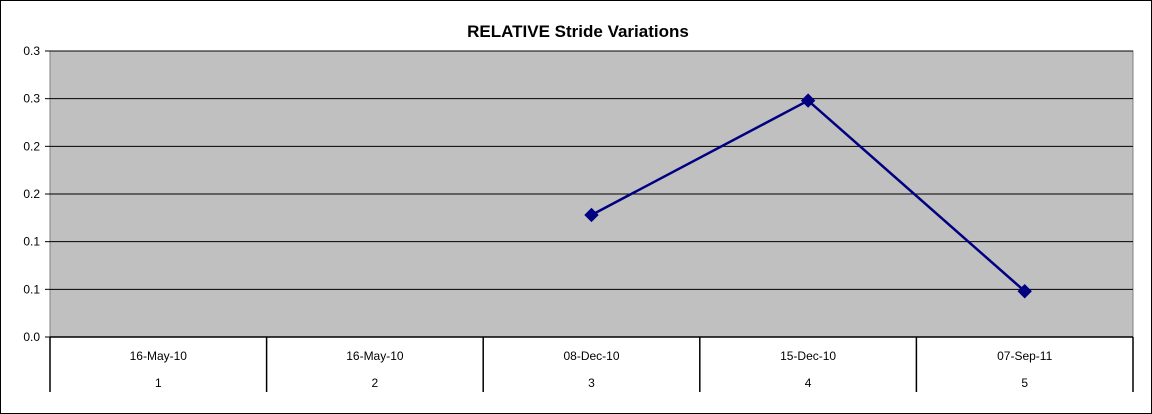 The image size is (1152, 414). I want to click on x-category-date-label: 08-Dec-10, so click(591, 356).